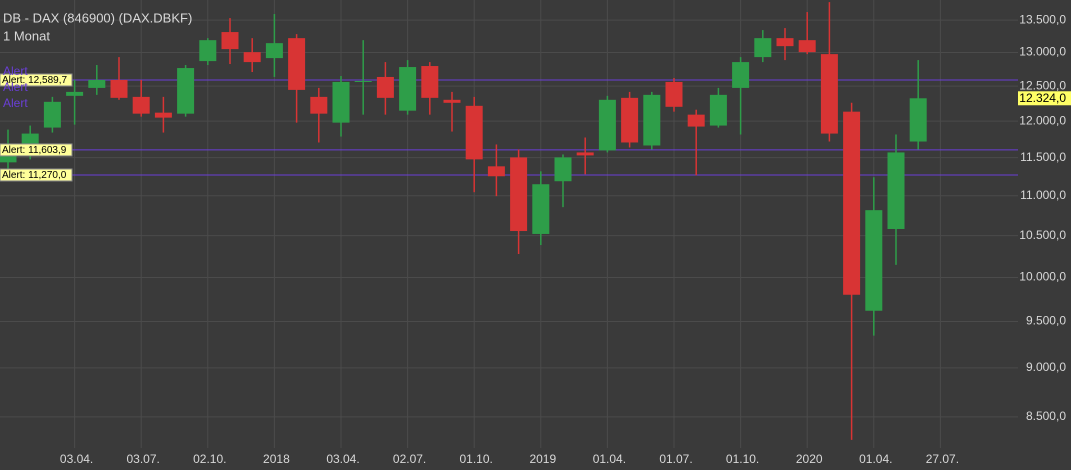  I want to click on current-price-label: 12.324,0, so click(1042, 98).